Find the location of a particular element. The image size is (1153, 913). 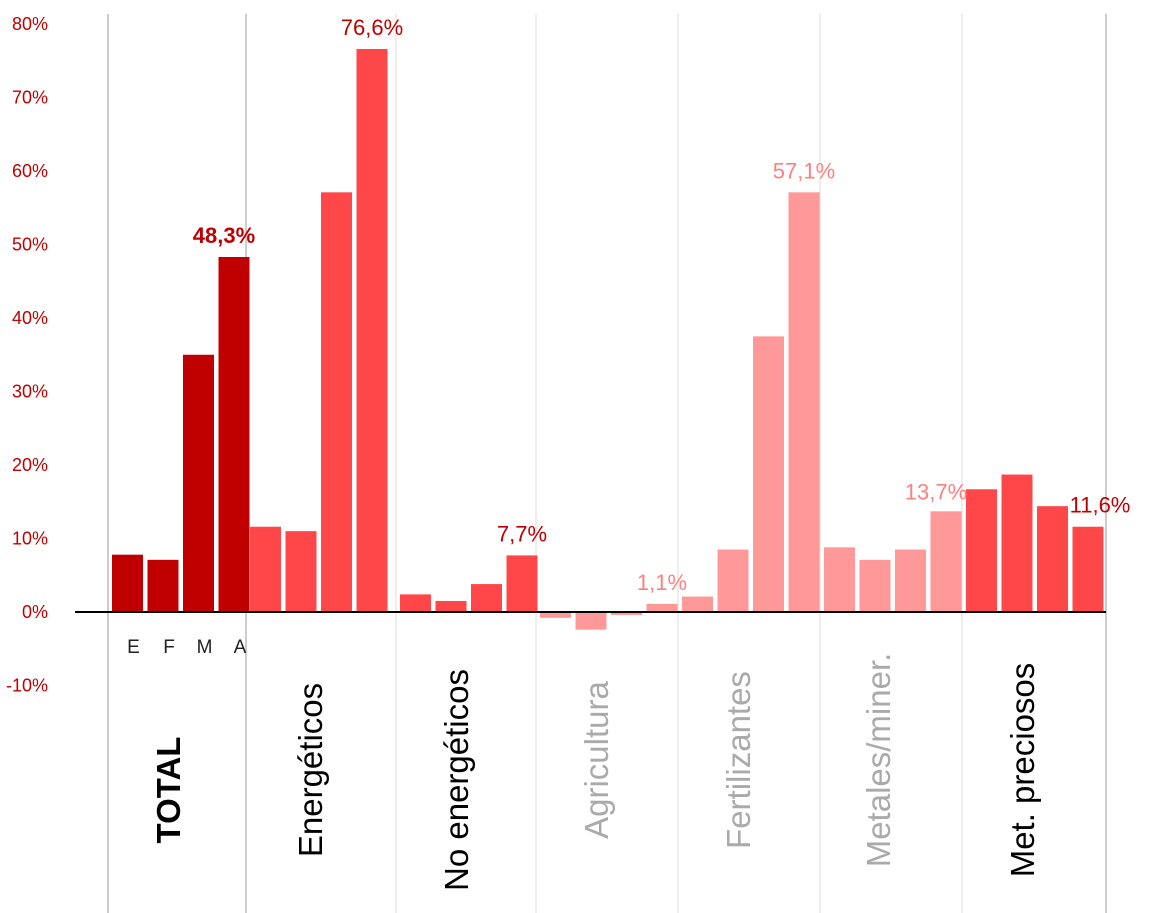

y-axis-ticks: 80% 70% 60% 50% 40% 30% 20% 10% 0% -10% is located at coordinates (27, 355).